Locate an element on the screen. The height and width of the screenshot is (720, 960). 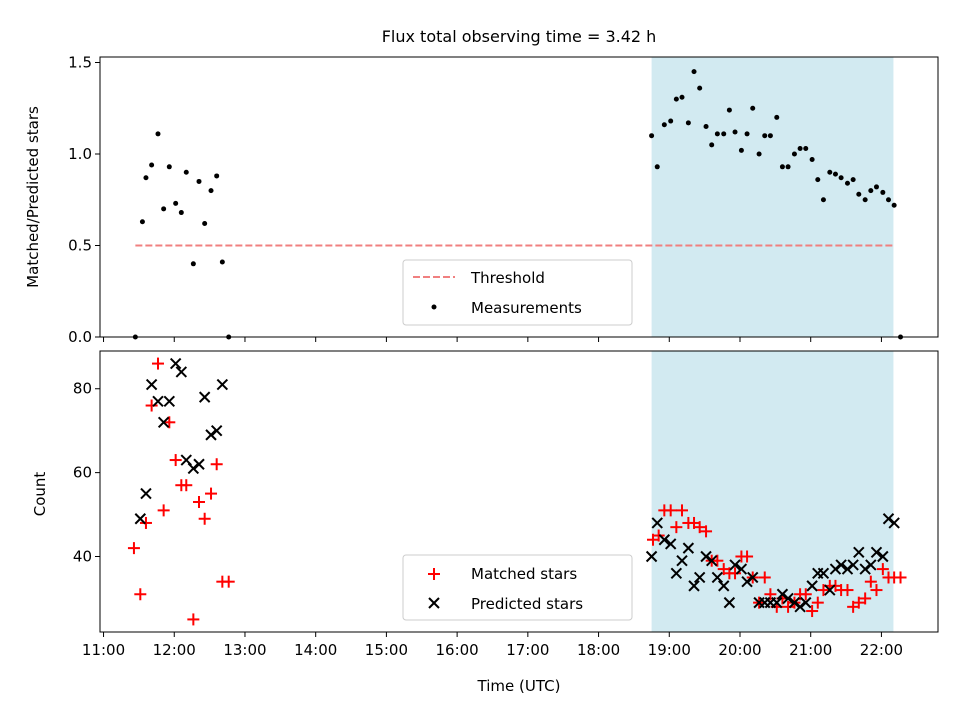
legend-predicted-swatch is located at coordinates (434, 603).